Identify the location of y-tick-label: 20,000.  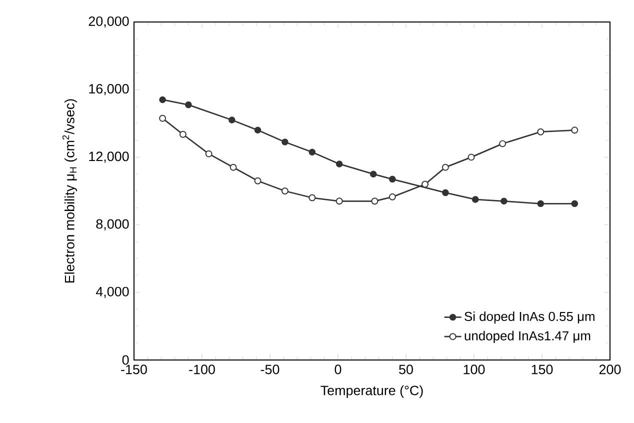
(108, 22).